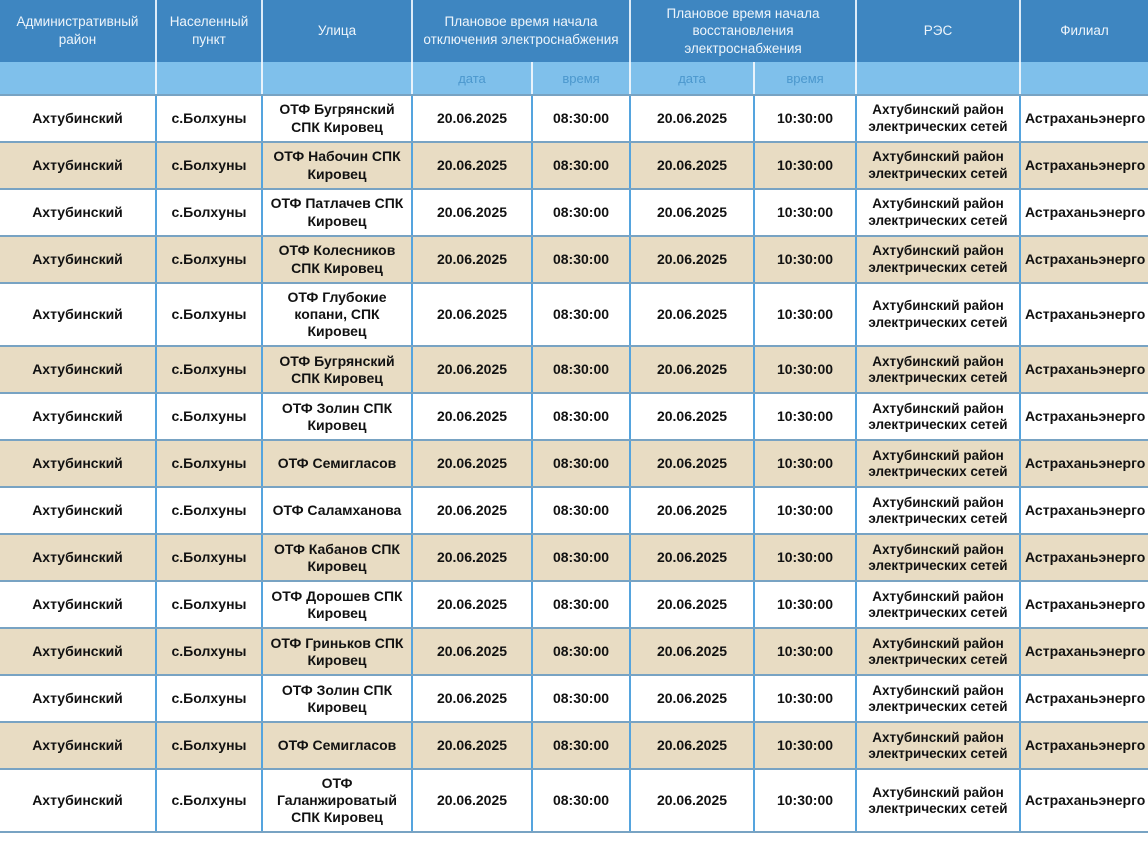  Describe the element at coordinates (78, 31) in the screenshot. I see `header-admin-district: Административный район` at that location.